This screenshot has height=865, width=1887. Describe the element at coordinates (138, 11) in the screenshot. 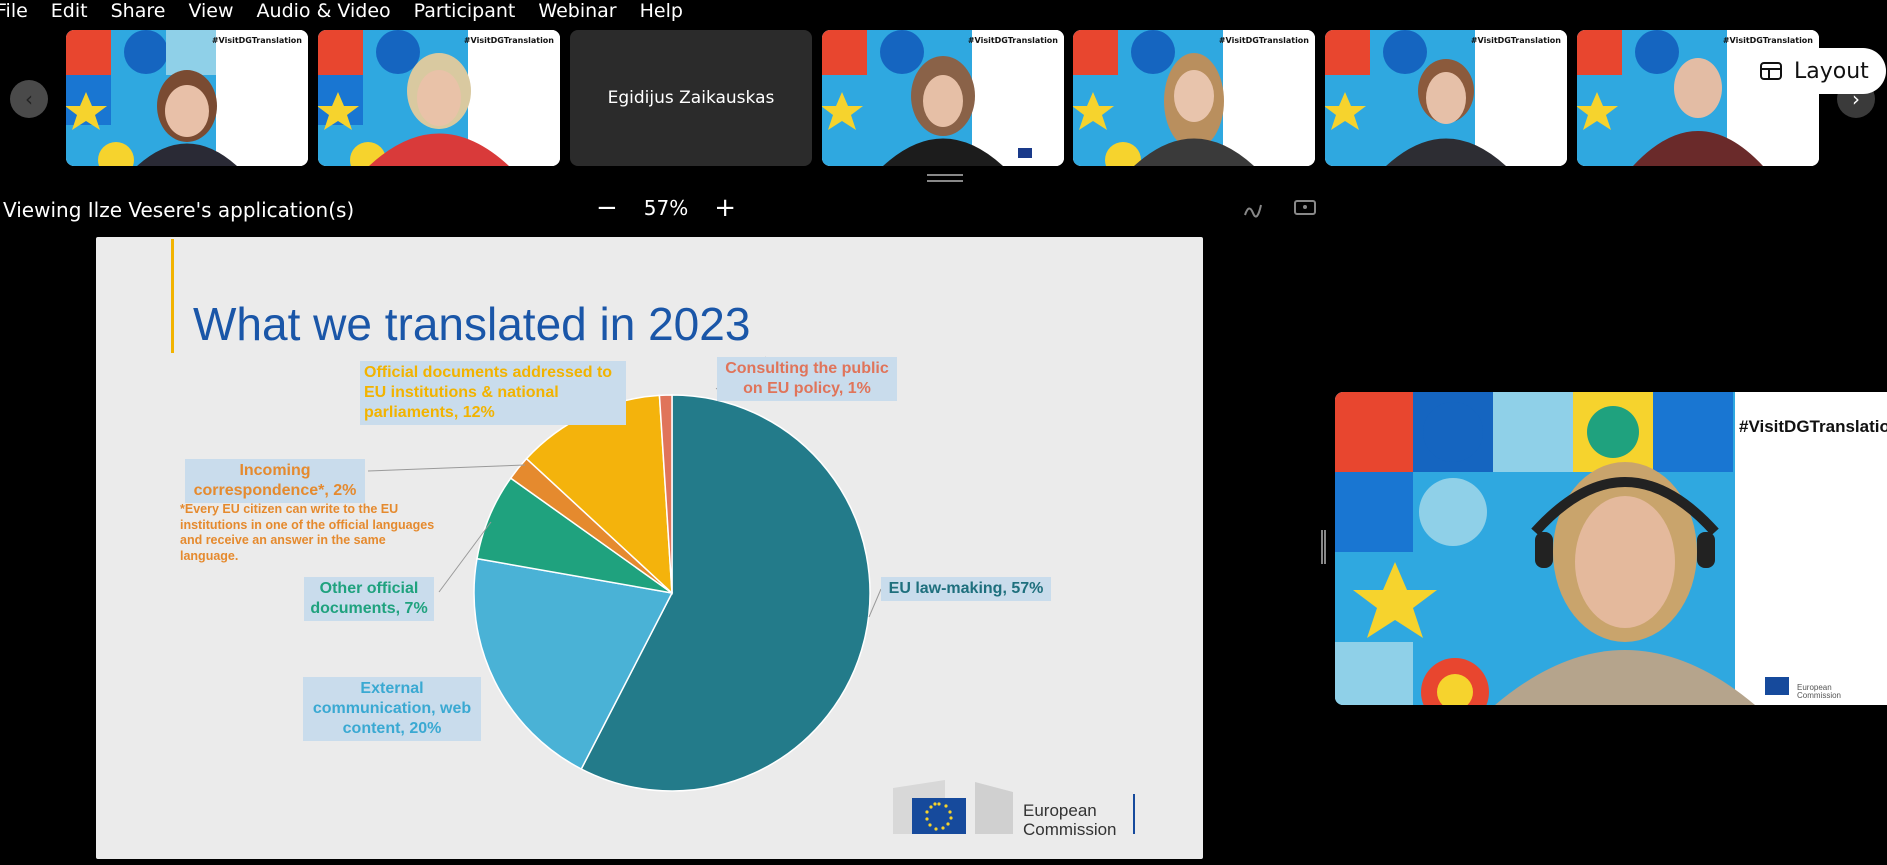

I see `menu-share: Share` at that location.